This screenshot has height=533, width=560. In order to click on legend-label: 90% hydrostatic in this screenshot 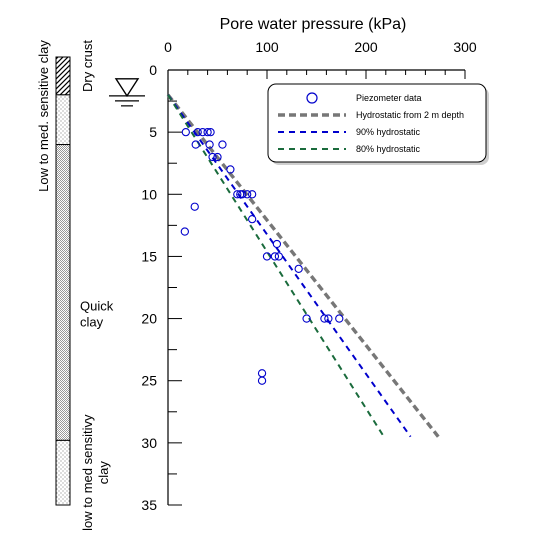, I will do `click(388, 132)`.